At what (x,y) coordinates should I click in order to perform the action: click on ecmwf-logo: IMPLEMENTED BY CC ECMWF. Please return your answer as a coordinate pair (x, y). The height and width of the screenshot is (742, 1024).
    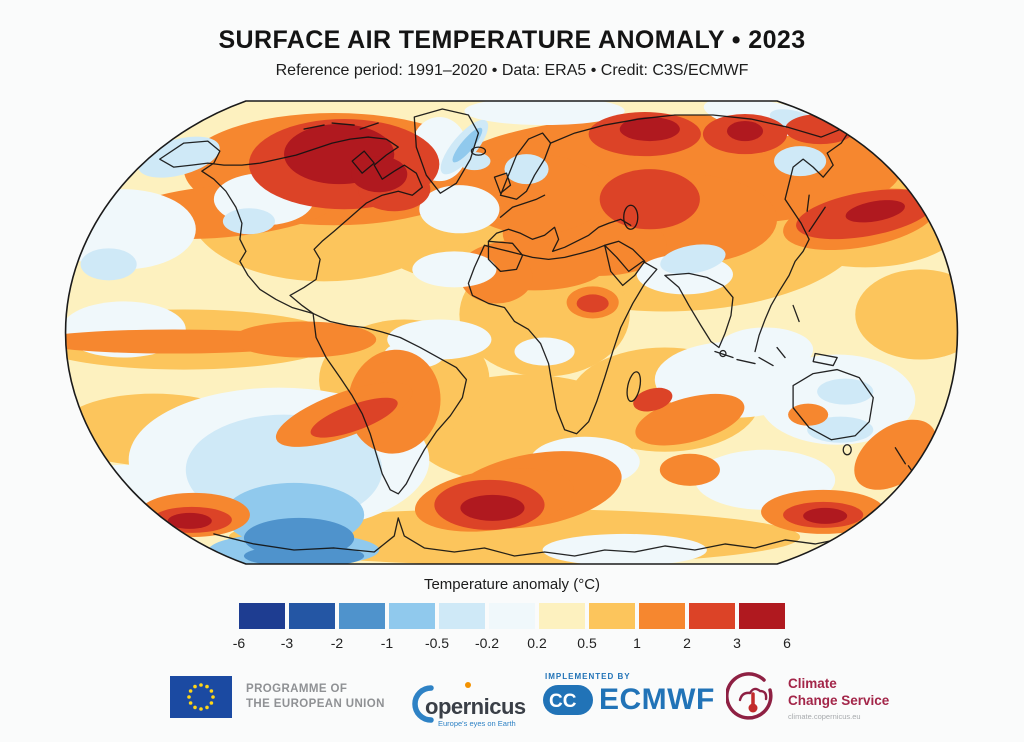
    Looking at the image, I should click on (629, 692).